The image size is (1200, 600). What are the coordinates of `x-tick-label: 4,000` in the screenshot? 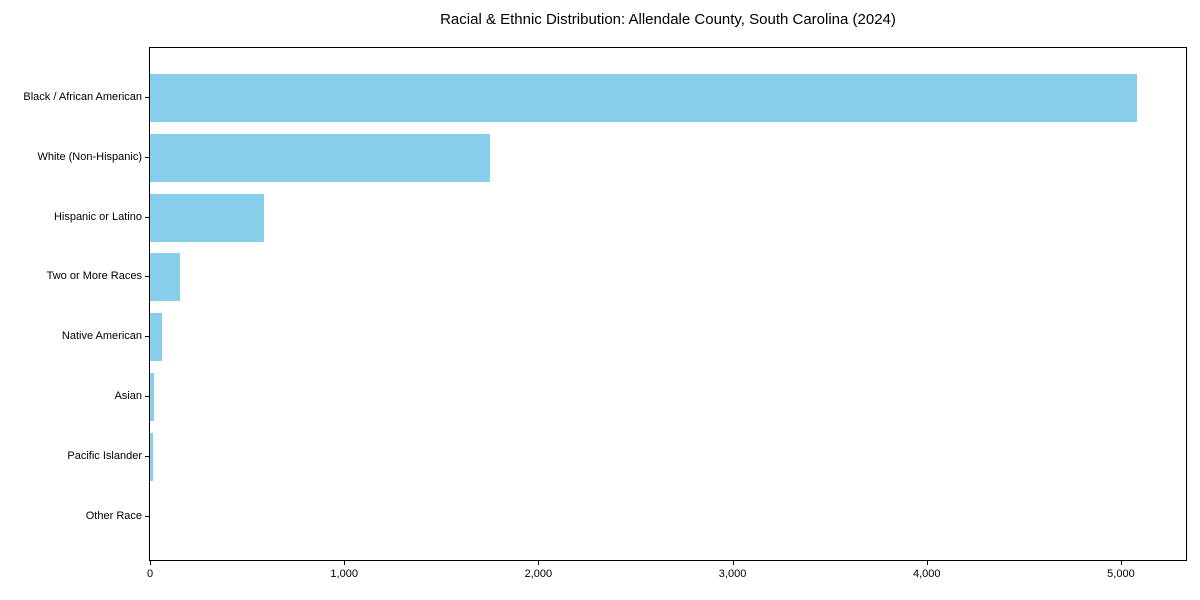 It's located at (926, 574).